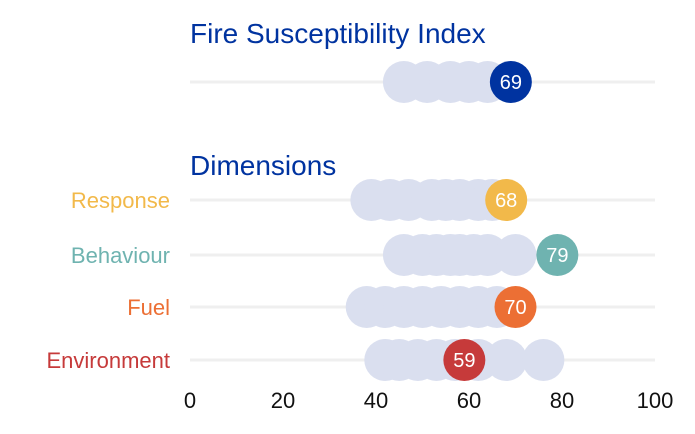 The height and width of the screenshot is (434, 695). Describe the element at coordinates (338, 33) in the screenshot. I see `chart-title: Fire Susceptibility Index` at that location.